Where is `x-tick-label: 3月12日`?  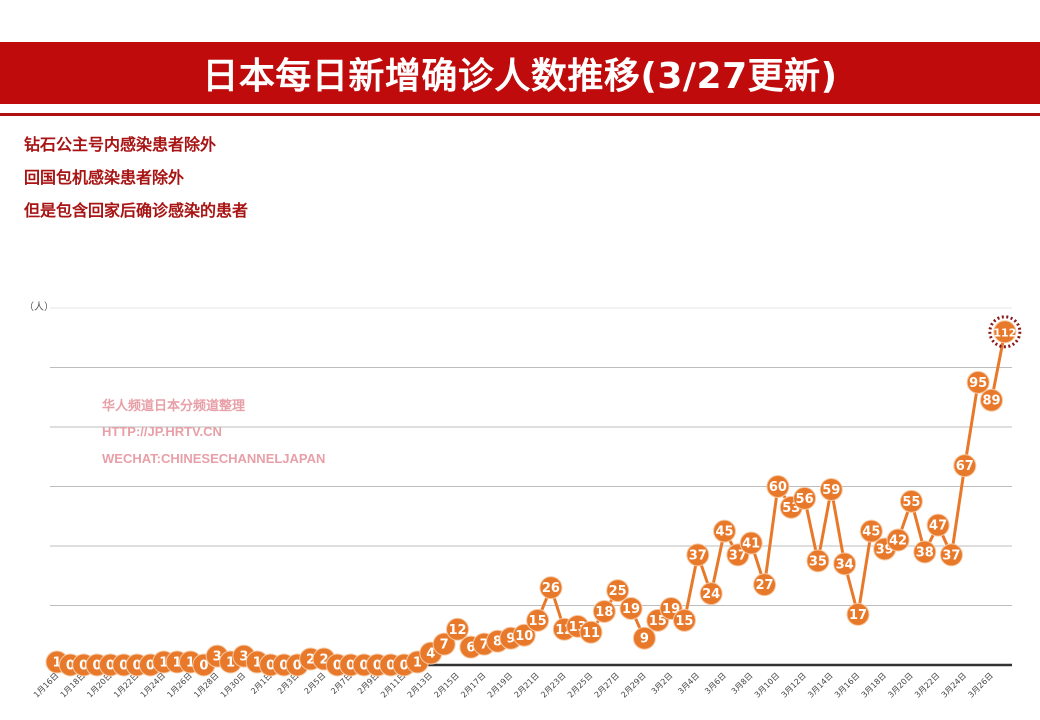
x-tick-label: 3月12日 is located at coordinates (794, 685).